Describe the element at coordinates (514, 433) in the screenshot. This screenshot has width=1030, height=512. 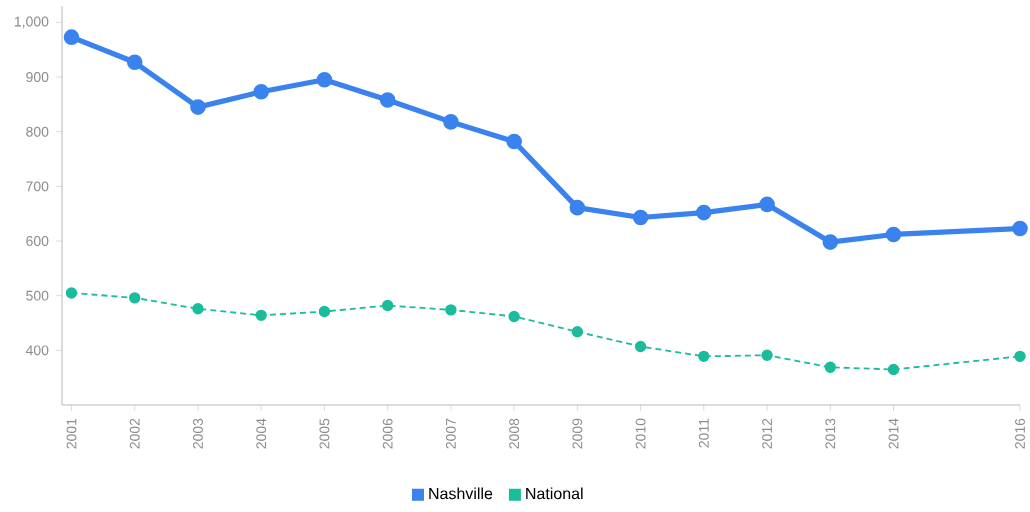
I see `x-tick-label: 2008` at that location.